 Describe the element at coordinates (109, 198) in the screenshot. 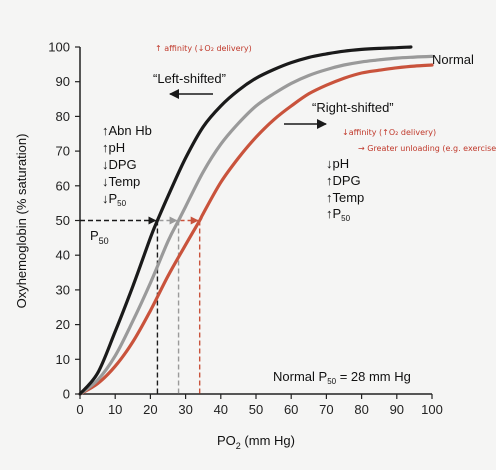

I see `left-factor-p50-main: ↓P` at that location.